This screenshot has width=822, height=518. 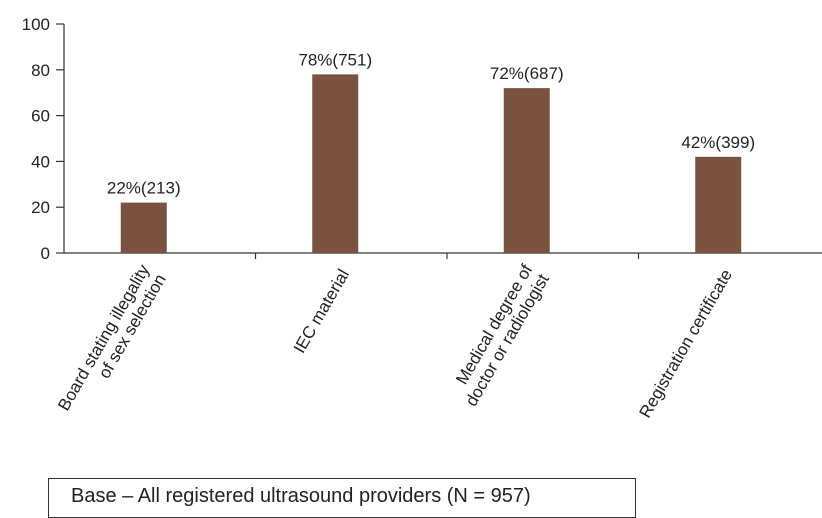 I want to click on y-tick-label: 100, so click(x=36, y=24).